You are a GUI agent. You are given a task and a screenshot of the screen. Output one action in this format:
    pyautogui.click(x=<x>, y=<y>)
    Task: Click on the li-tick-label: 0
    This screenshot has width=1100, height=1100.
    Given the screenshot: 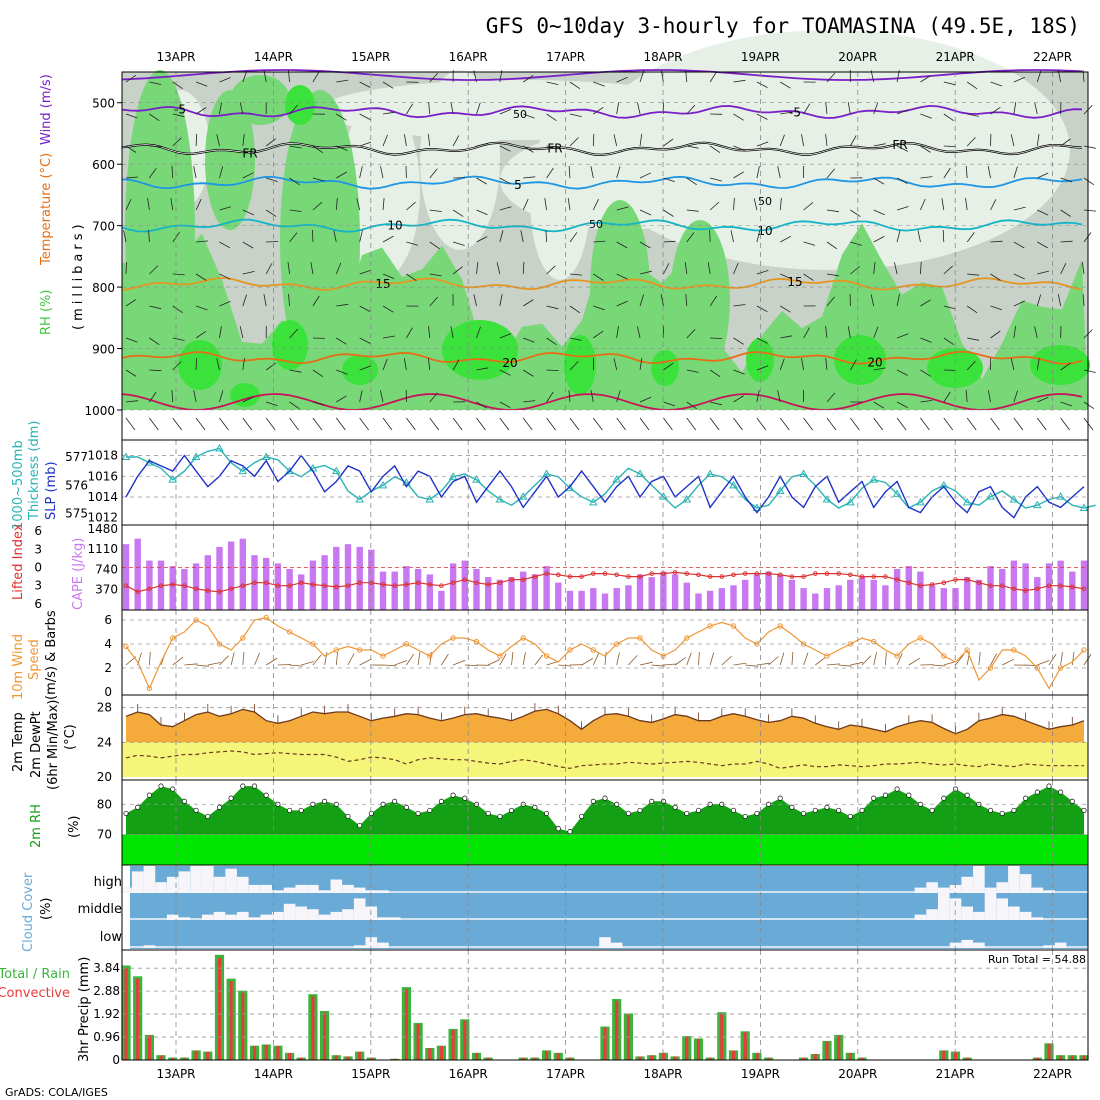 What is the action you would take?
    pyautogui.click(x=38, y=568)
    